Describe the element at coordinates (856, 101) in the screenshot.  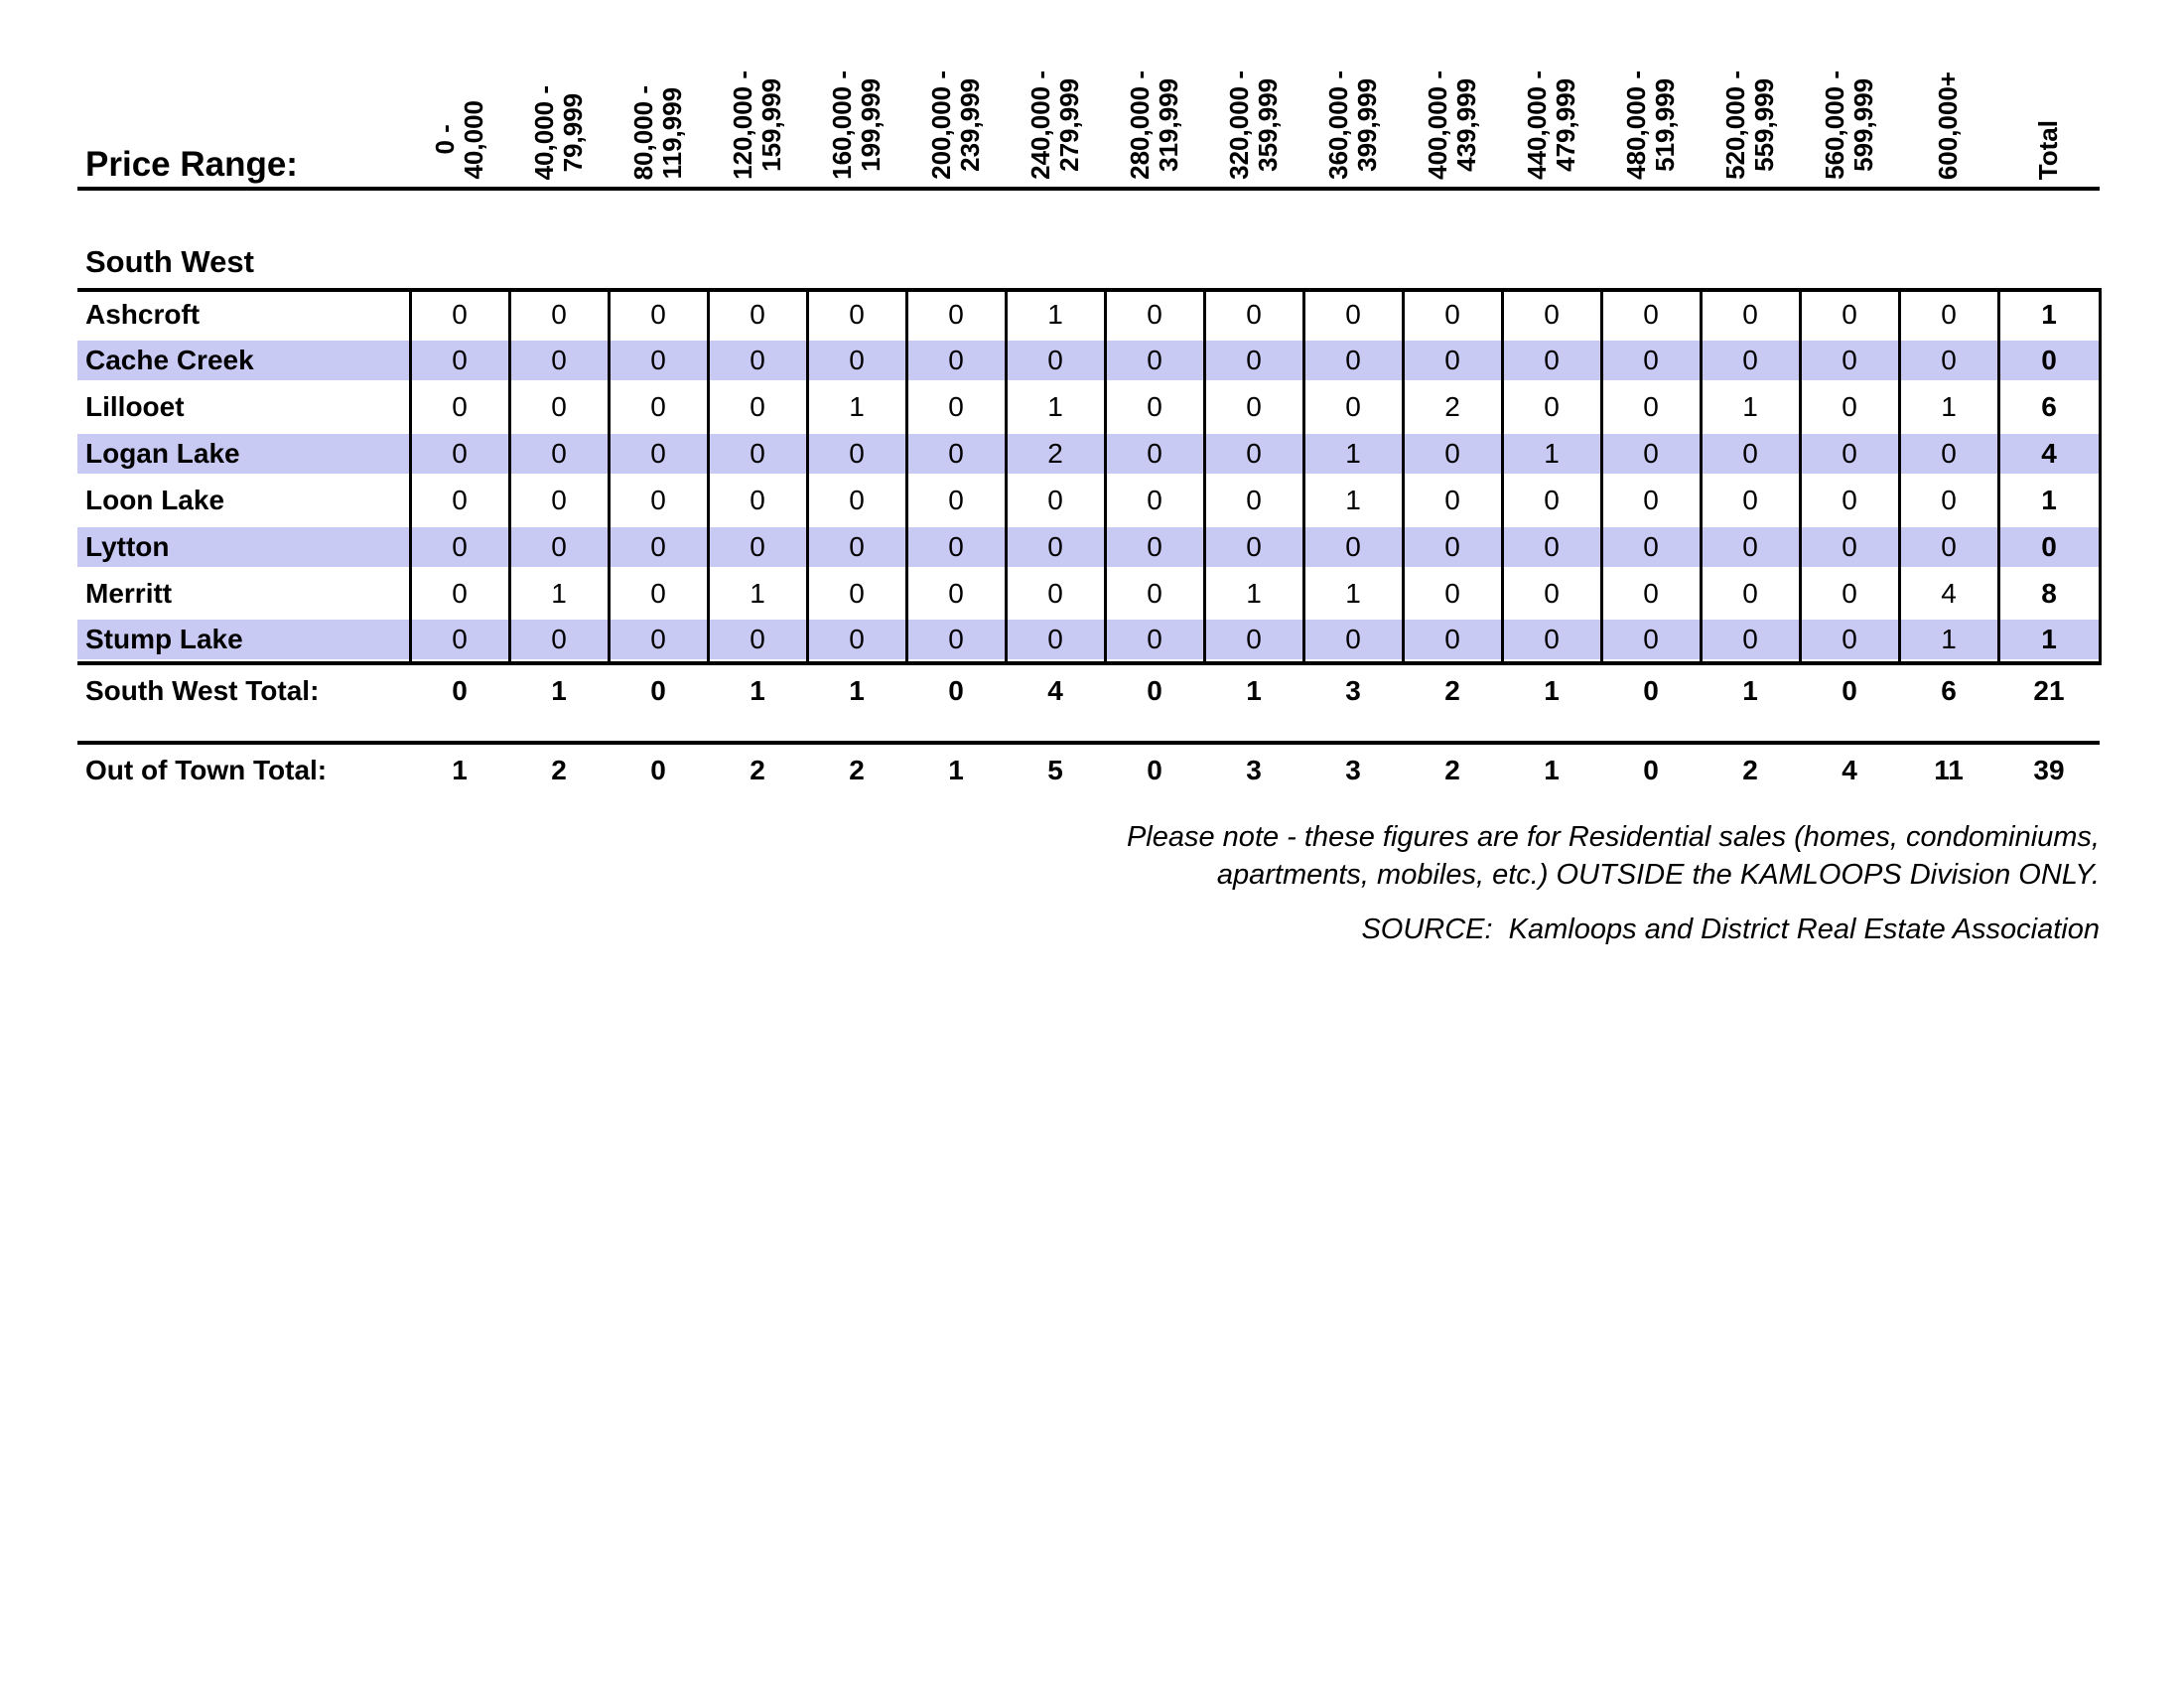
I see `price-range-column-header: 160,000 - 199,999` at that location.